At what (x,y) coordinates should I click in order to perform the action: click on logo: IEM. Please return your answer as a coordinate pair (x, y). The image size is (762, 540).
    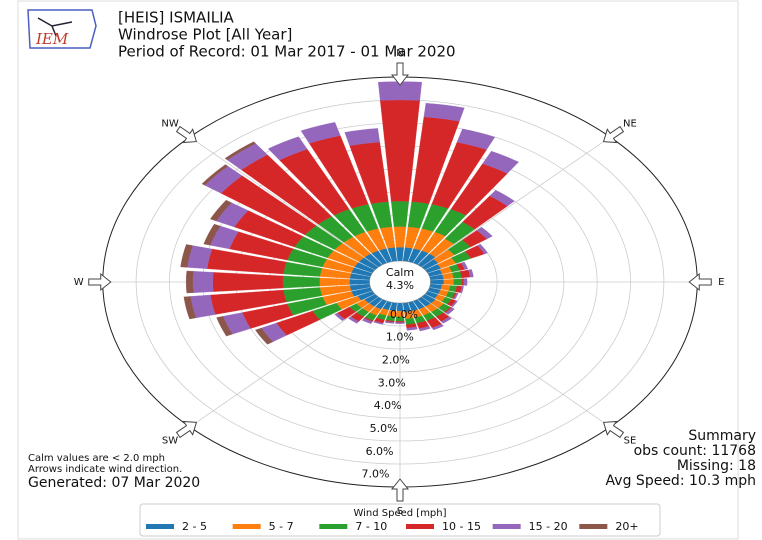
    Looking at the image, I should click on (62, 29).